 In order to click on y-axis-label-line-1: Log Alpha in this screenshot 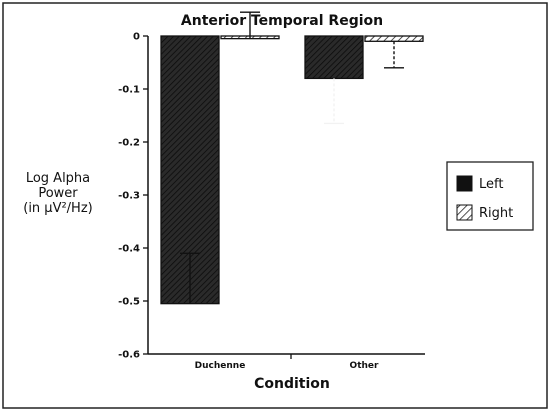, I will do `click(58, 178)`.